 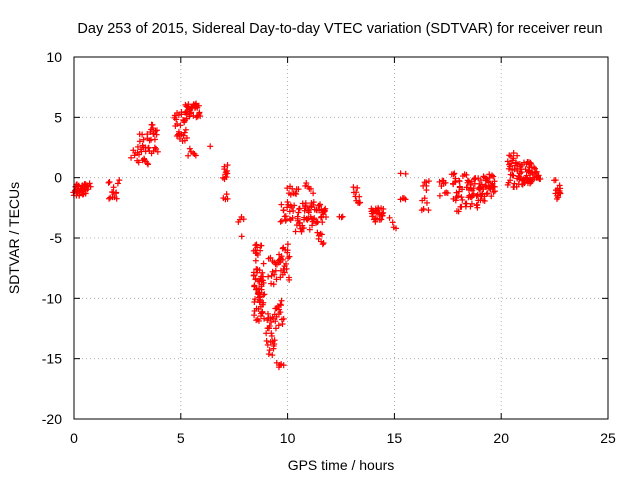 I want to click on x-axis-label: GPS time / hours, so click(x=341, y=465).